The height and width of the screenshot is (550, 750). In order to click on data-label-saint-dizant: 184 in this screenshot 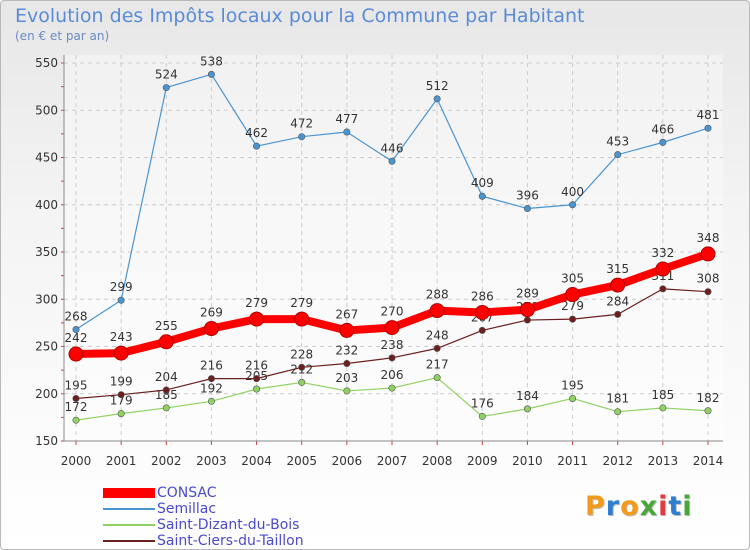, I will do `click(527, 396)`.